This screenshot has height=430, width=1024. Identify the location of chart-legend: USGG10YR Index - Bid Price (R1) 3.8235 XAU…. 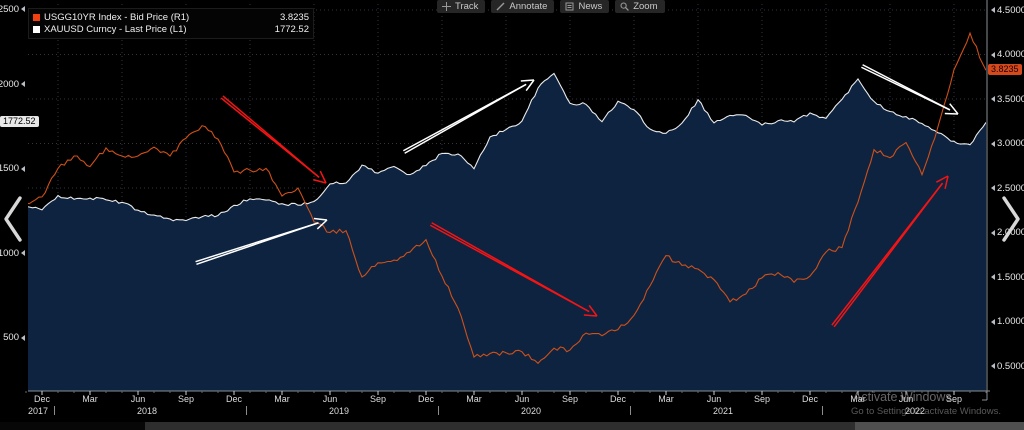
(171, 23).